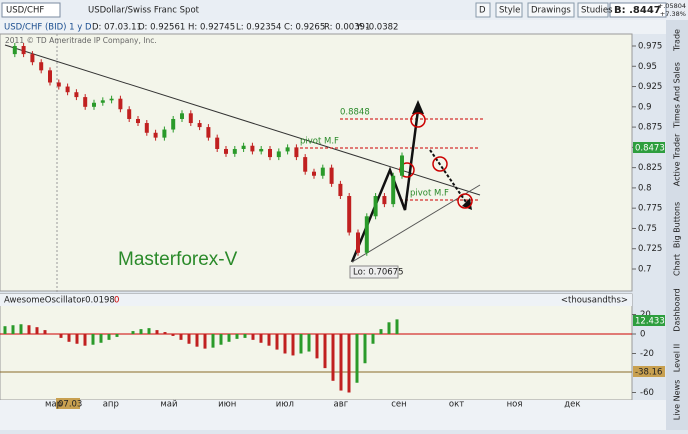 The width and height of the screenshot is (688, 434). Describe the element at coordinates (374, 272) in the screenshot. I see `low-box` at that location.